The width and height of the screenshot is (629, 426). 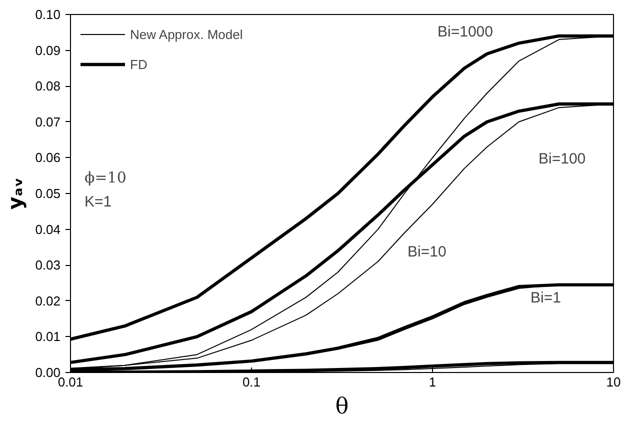 I want to click on annotation: Bi=1, so click(x=545, y=298).